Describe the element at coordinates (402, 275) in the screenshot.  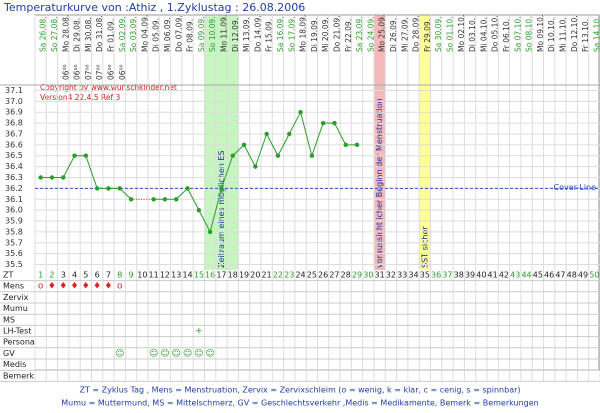
I see `cycle-day: 33` at that location.